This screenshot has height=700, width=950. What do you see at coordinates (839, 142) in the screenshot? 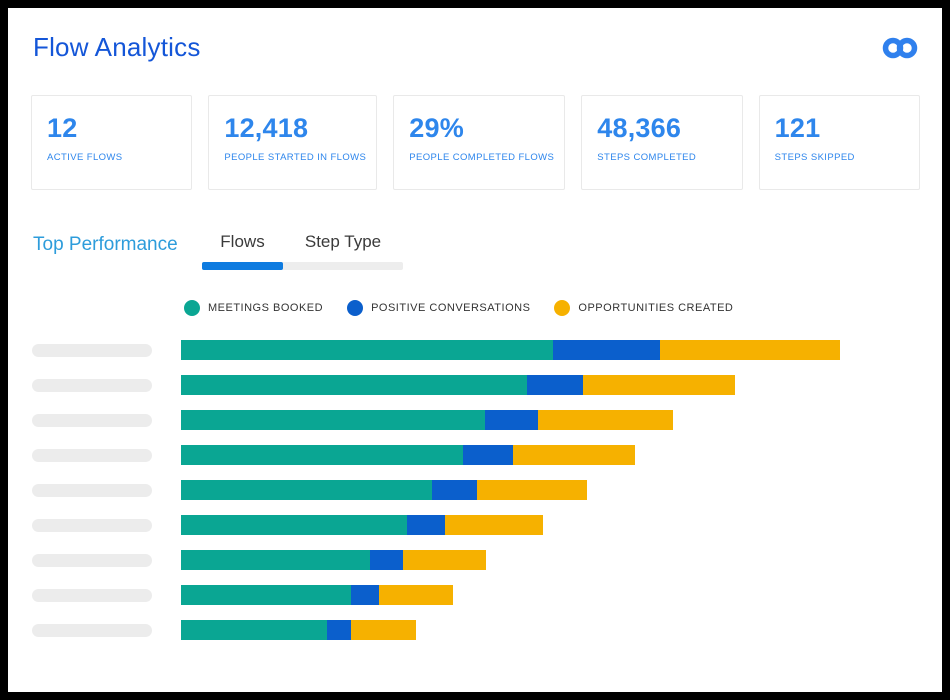
I see `stat-card-steps-skipped: 121 STEPS SKIPPED` at bounding box center [839, 142].